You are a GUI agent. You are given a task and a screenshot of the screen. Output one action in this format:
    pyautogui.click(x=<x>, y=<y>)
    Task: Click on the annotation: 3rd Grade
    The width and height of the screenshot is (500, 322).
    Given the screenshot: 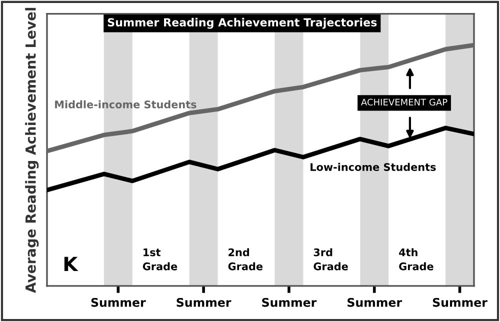 What is the action you would take?
    pyautogui.click(x=331, y=259)
    